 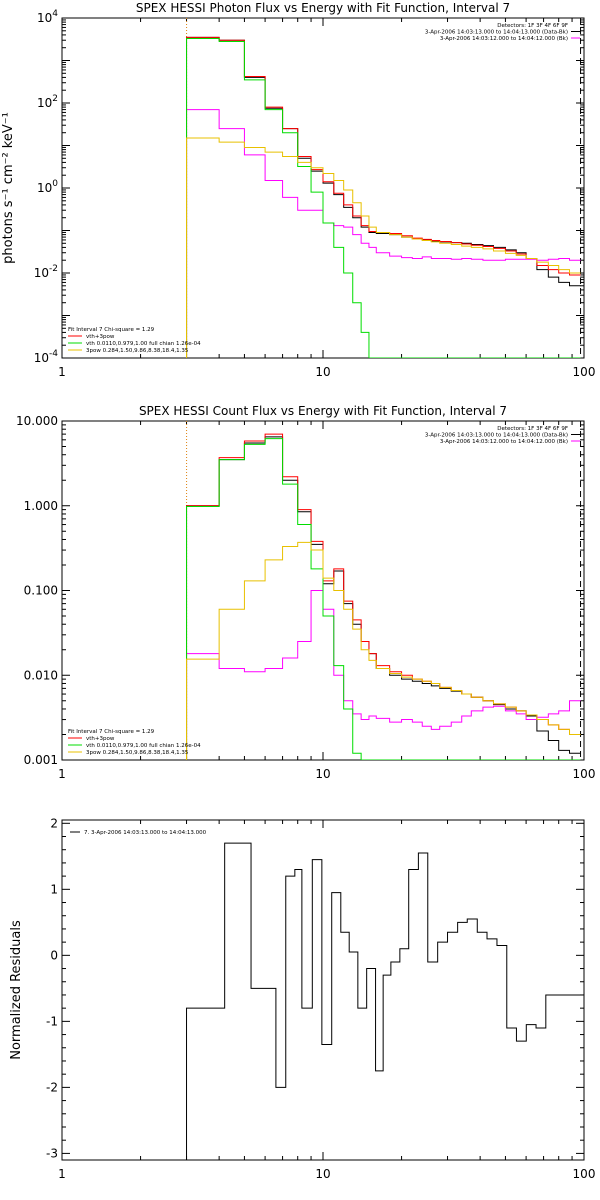 What do you see at coordinates (41, 591) in the screenshot?
I see `y-tick-label: 0.100` at bounding box center [41, 591].